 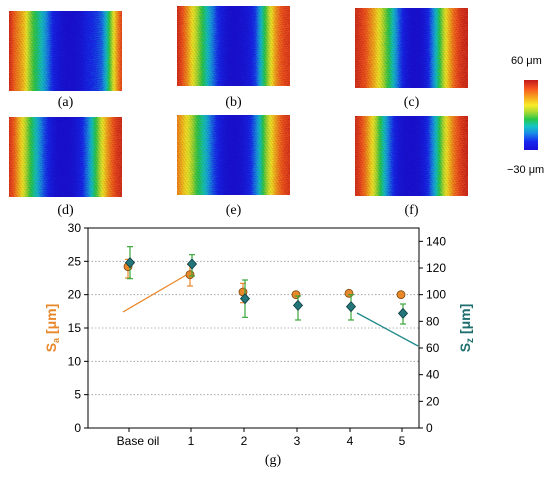 I want to click on right-tick-label: 20, so click(x=433, y=401).